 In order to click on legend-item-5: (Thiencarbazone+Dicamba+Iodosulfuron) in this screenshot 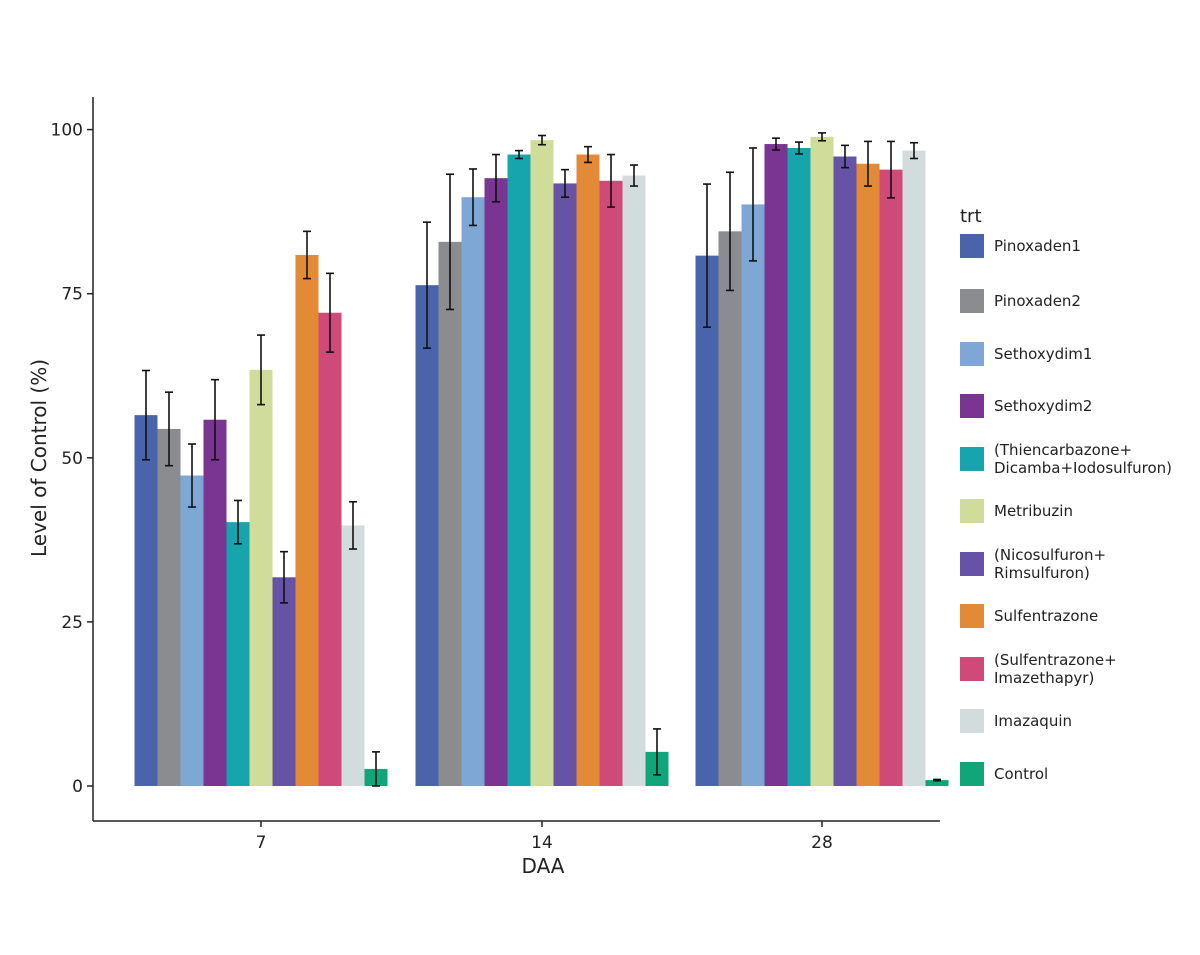, I will do `click(1066, 459)`.